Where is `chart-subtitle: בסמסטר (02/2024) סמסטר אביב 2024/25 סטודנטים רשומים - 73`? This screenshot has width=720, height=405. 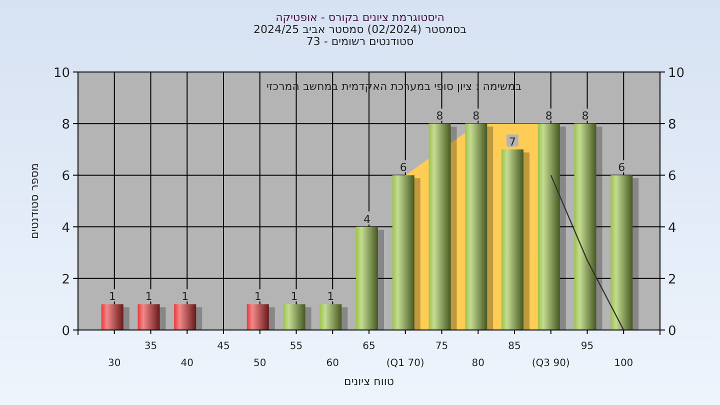
chart-subtitle: בסמסטר (02/2024) סמסטר אביב 2024/25 סטודנטים רשומים - 73 is located at coordinates (360, 35).